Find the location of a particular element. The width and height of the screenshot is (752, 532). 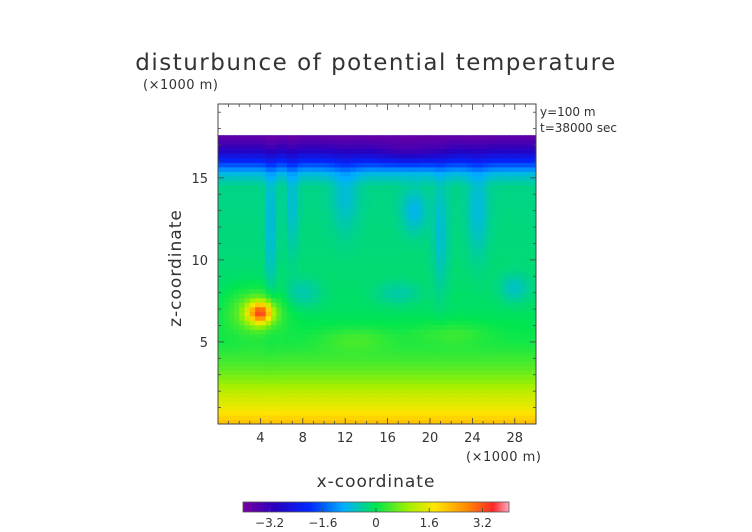

y-tick-label: 5 is located at coordinates (204, 343).